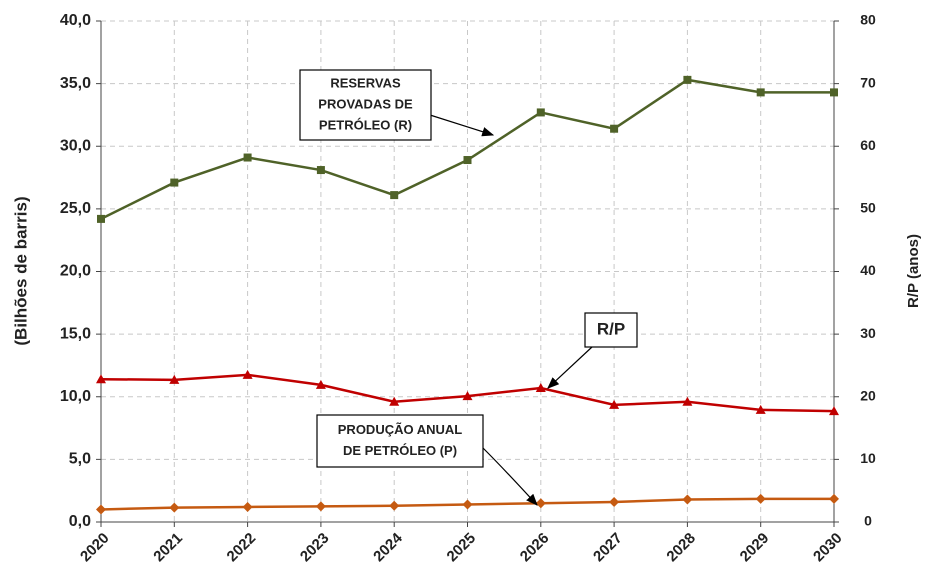 The image size is (930, 583). Describe the element at coordinates (535, 548) in the screenshot. I see `x-tick-label: 2026` at that location.